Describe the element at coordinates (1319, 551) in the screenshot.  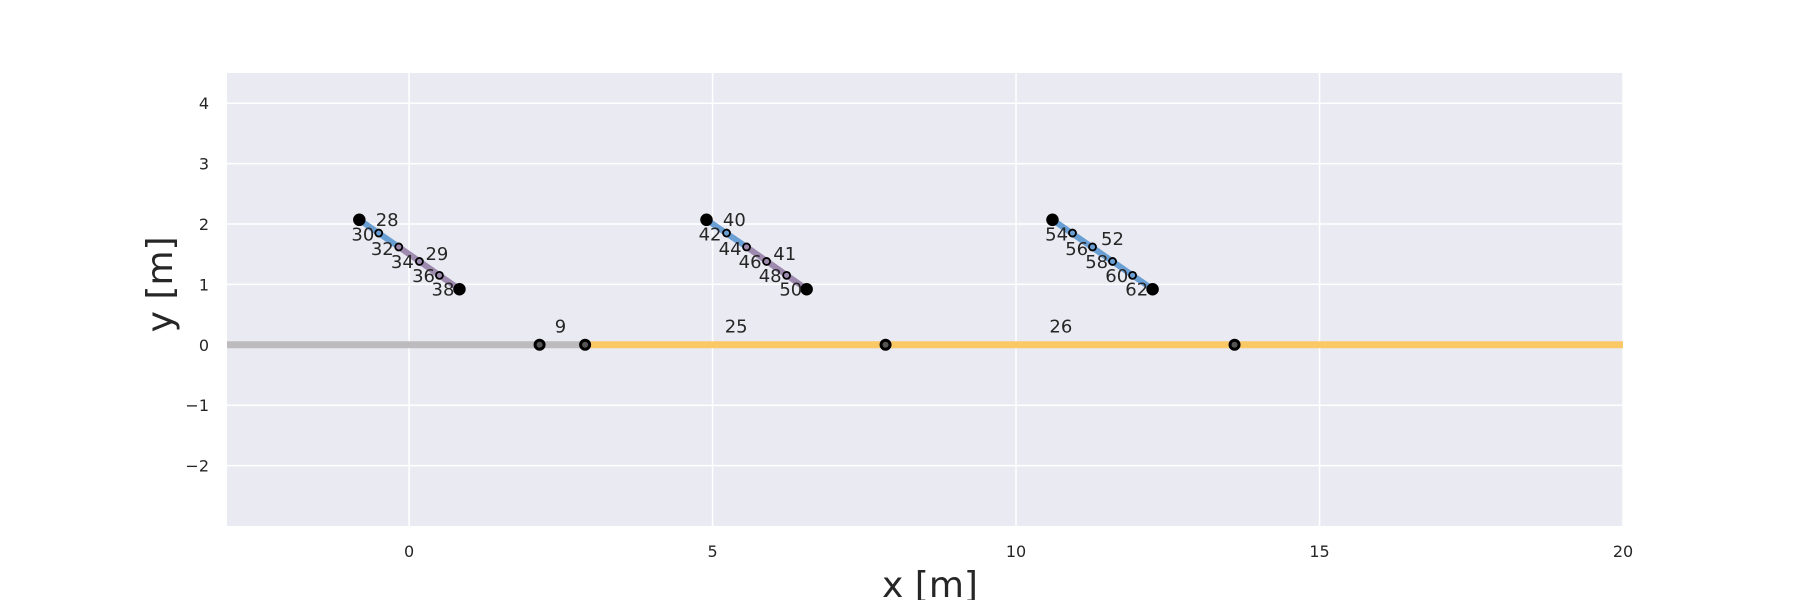
I see `x-tick-label: 15` at that location.